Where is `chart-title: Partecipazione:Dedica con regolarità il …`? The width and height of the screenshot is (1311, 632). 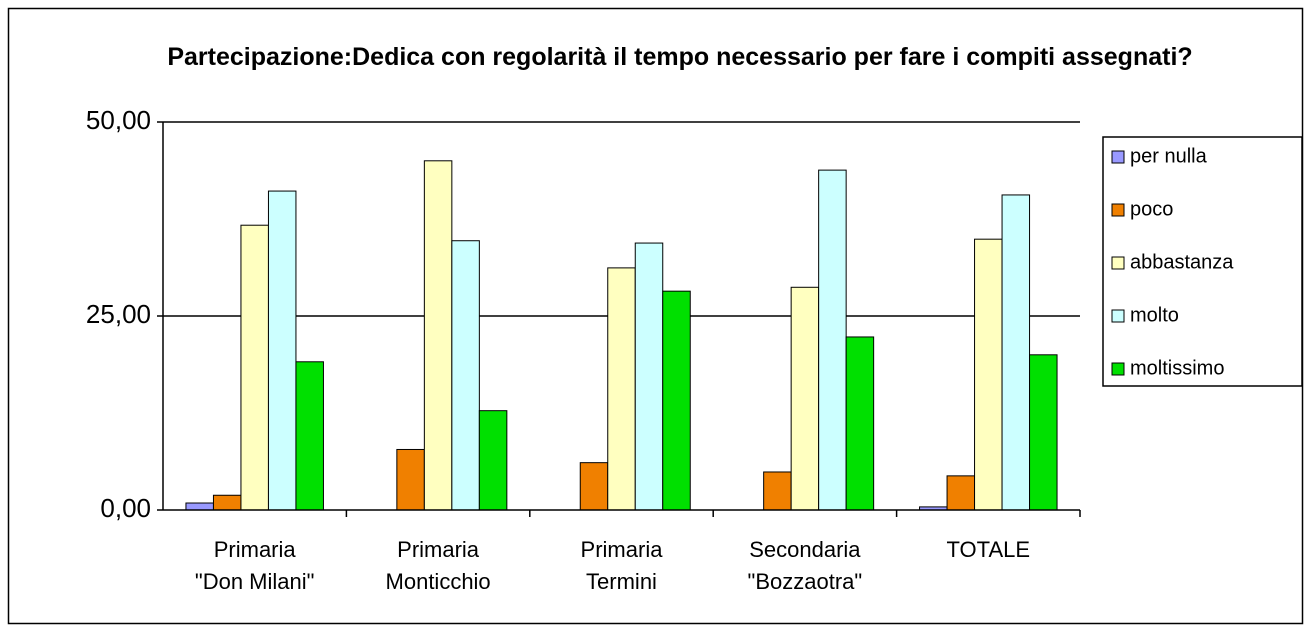 chart-title: Partecipazione:Dedica con regolarità il … is located at coordinates (680, 57).